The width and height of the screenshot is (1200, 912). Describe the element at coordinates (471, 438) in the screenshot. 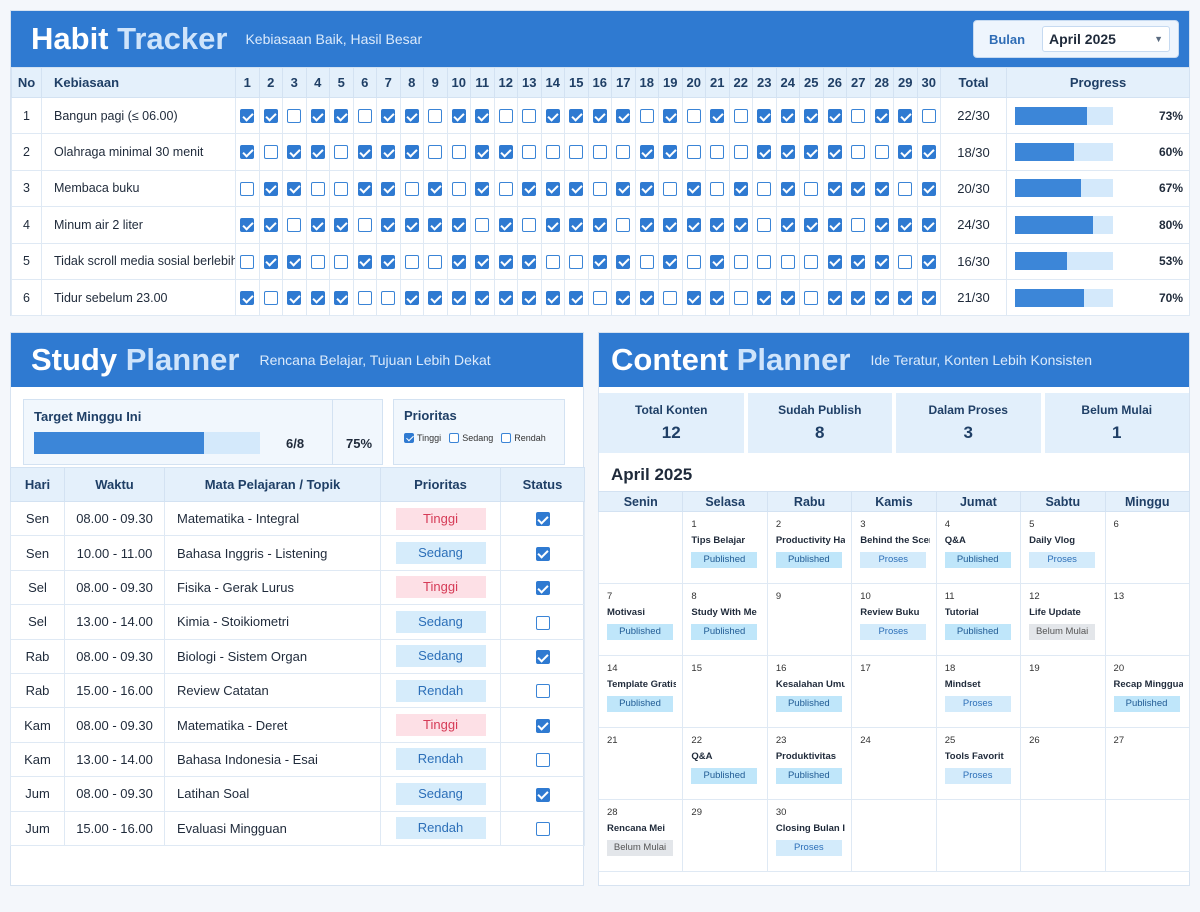

I see `priority-option-sedang: Sedang` at that location.